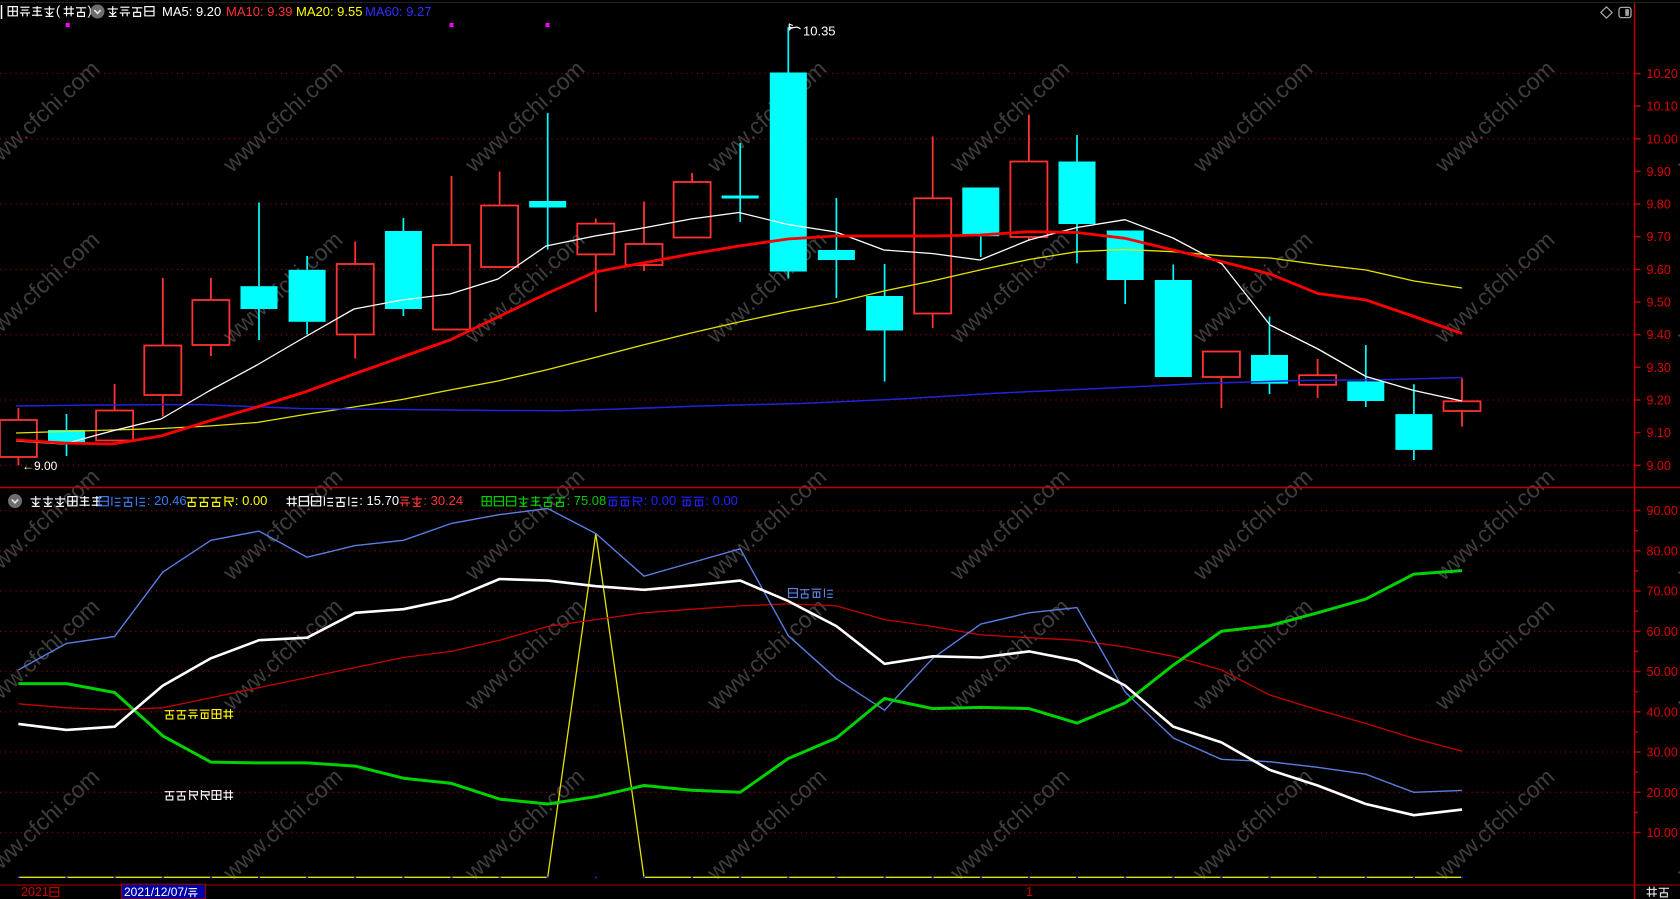 The height and width of the screenshot is (899, 1680). Describe the element at coordinates (1662, 672) in the screenshot. I see `svg-text: 50.00` at that location.